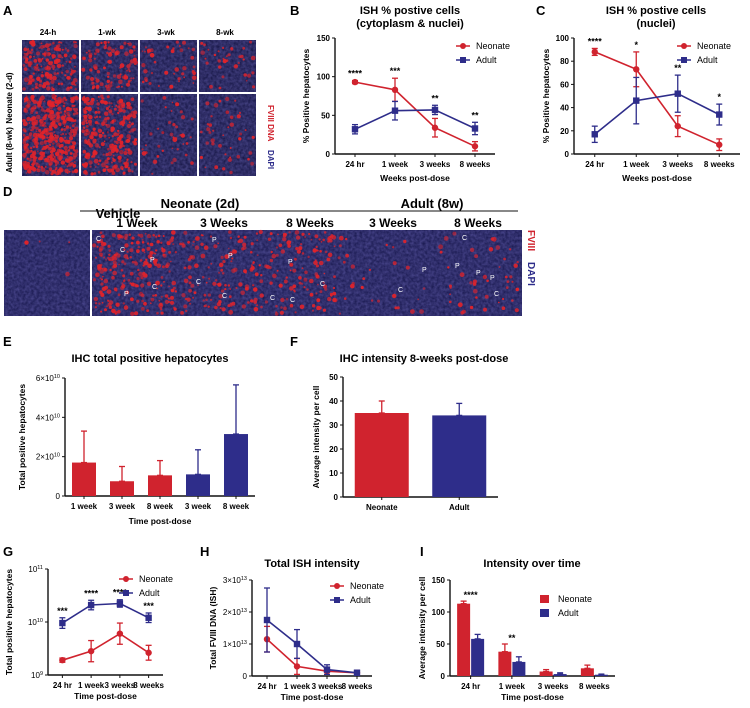 The height and width of the screenshot is (708, 750). Describe the element at coordinates (400, 290) in the screenshot. I see `micrograph-d-marker-4: C` at that location.